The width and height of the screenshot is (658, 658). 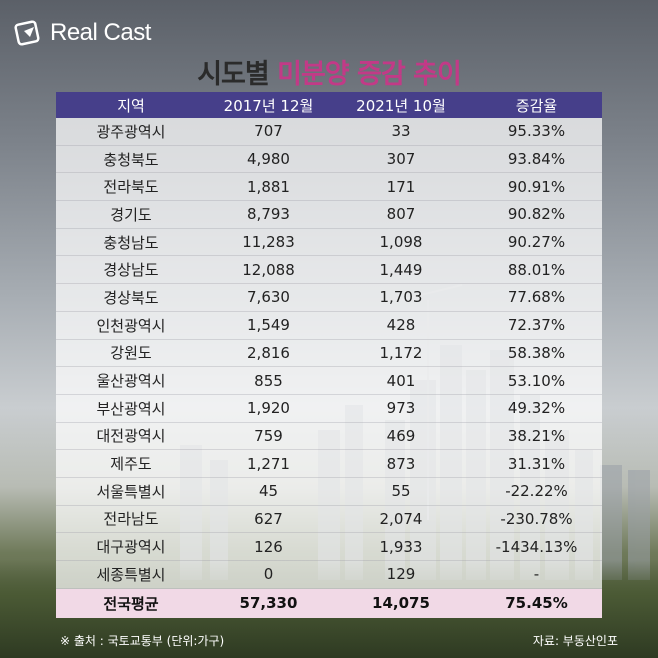 I want to click on cell-2017-dec: 759, so click(x=268, y=435).